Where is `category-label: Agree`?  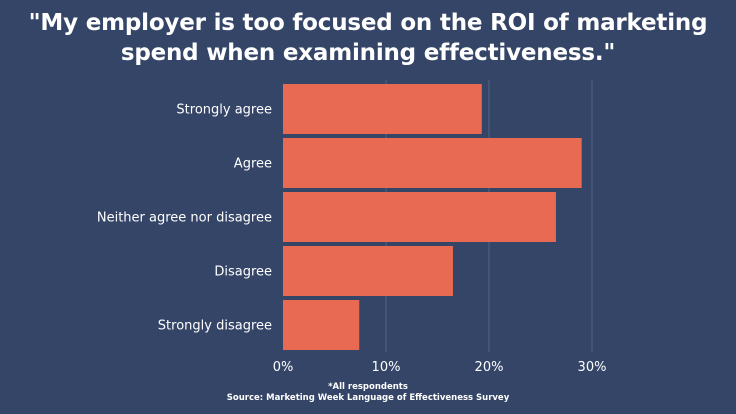
category-label: Agree is located at coordinates (253, 164).